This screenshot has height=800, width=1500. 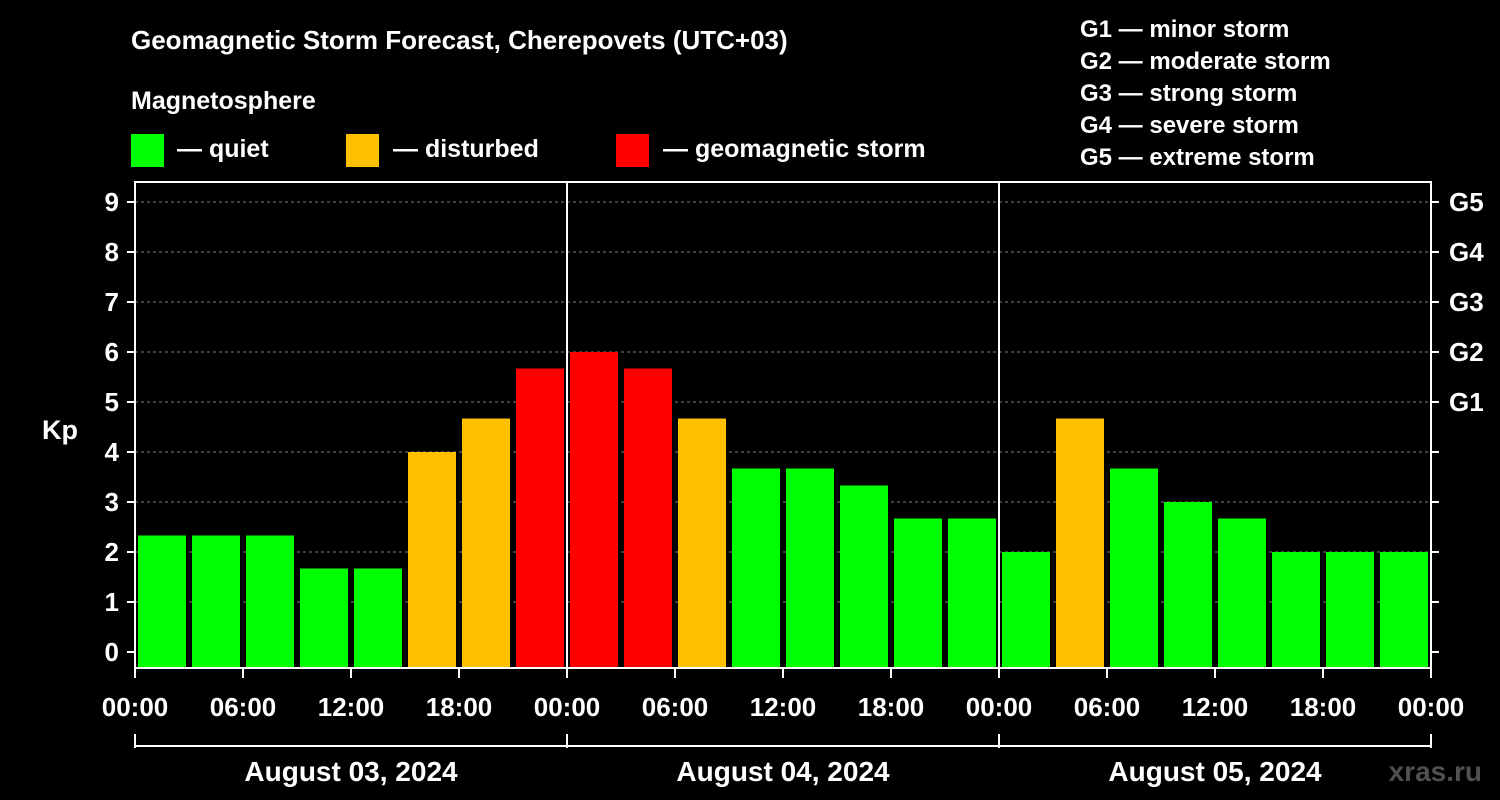 What do you see at coordinates (1435, 771) in the screenshot?
I see `watermark: xras.ru` at bounding box center [1435, 771].